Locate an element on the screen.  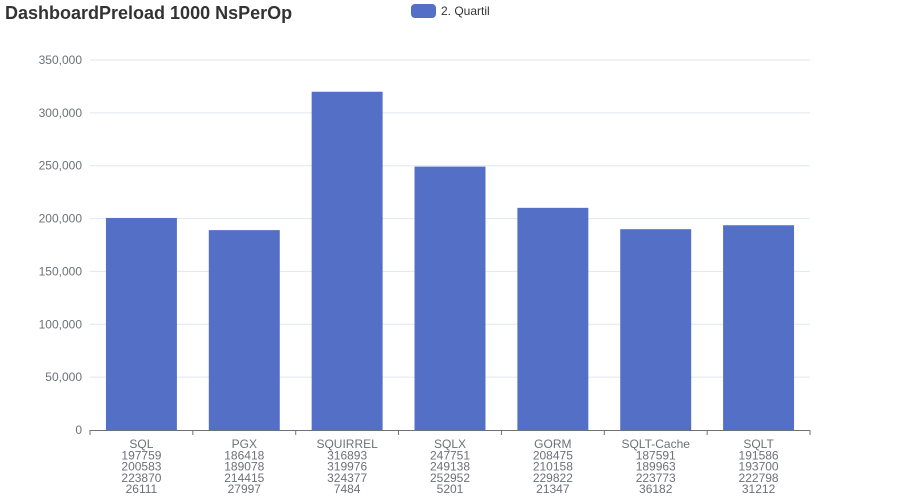
y-tick-label: 150,000 is located at coordinates (61, 271).